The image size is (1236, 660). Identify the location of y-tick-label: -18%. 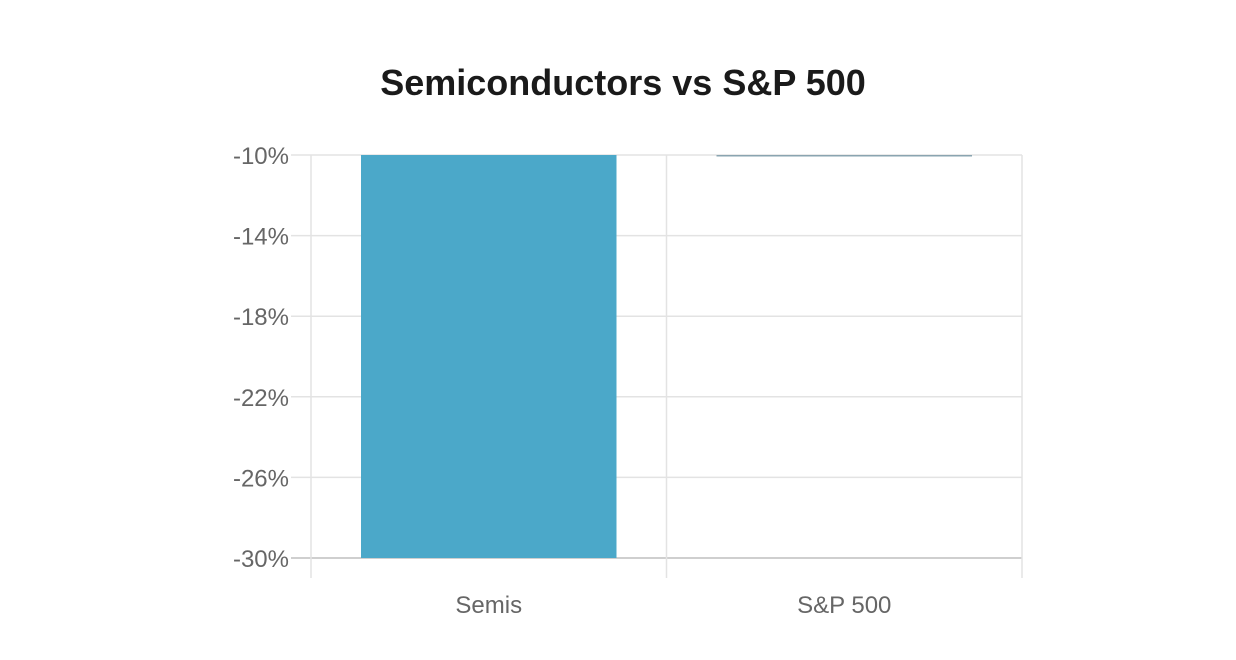
(261, 317).